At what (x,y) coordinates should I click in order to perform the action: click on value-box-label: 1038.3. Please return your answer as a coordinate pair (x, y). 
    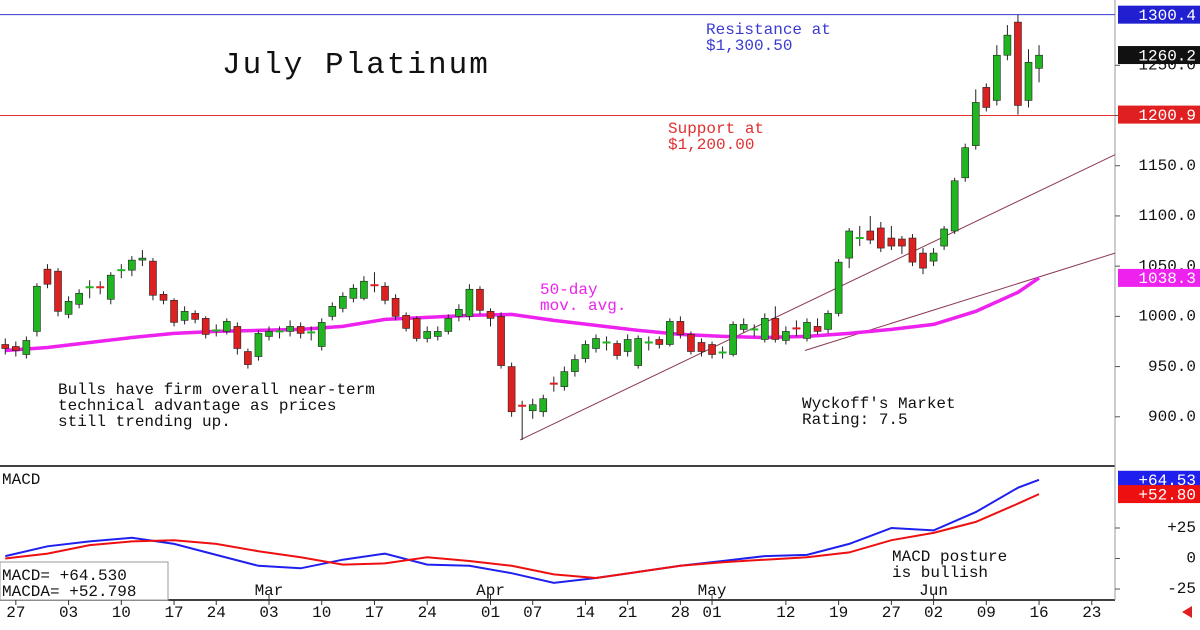
    Looking at the image, I should click on (1167, 279).